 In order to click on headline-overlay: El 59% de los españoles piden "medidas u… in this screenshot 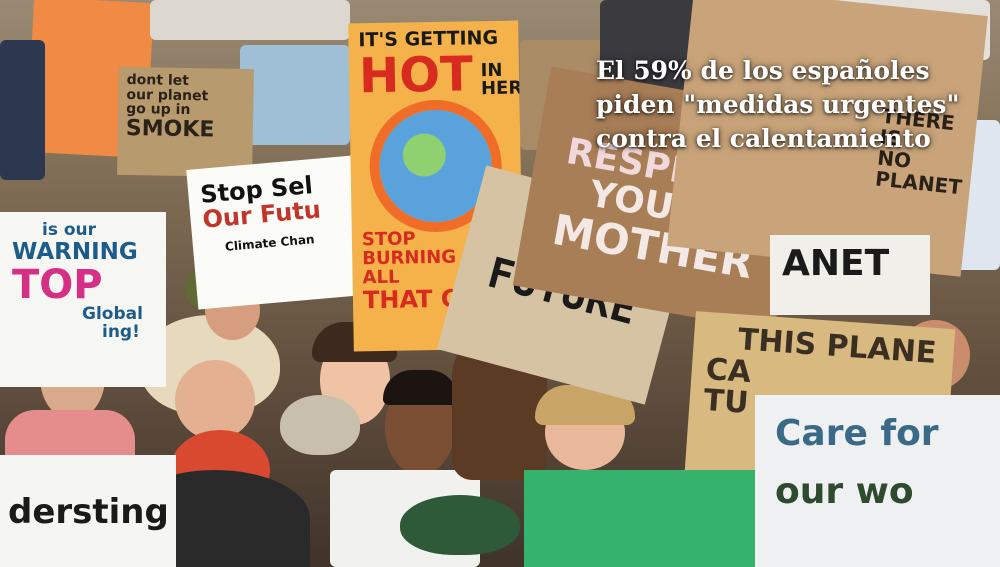, I will do `click(796, 105)`.